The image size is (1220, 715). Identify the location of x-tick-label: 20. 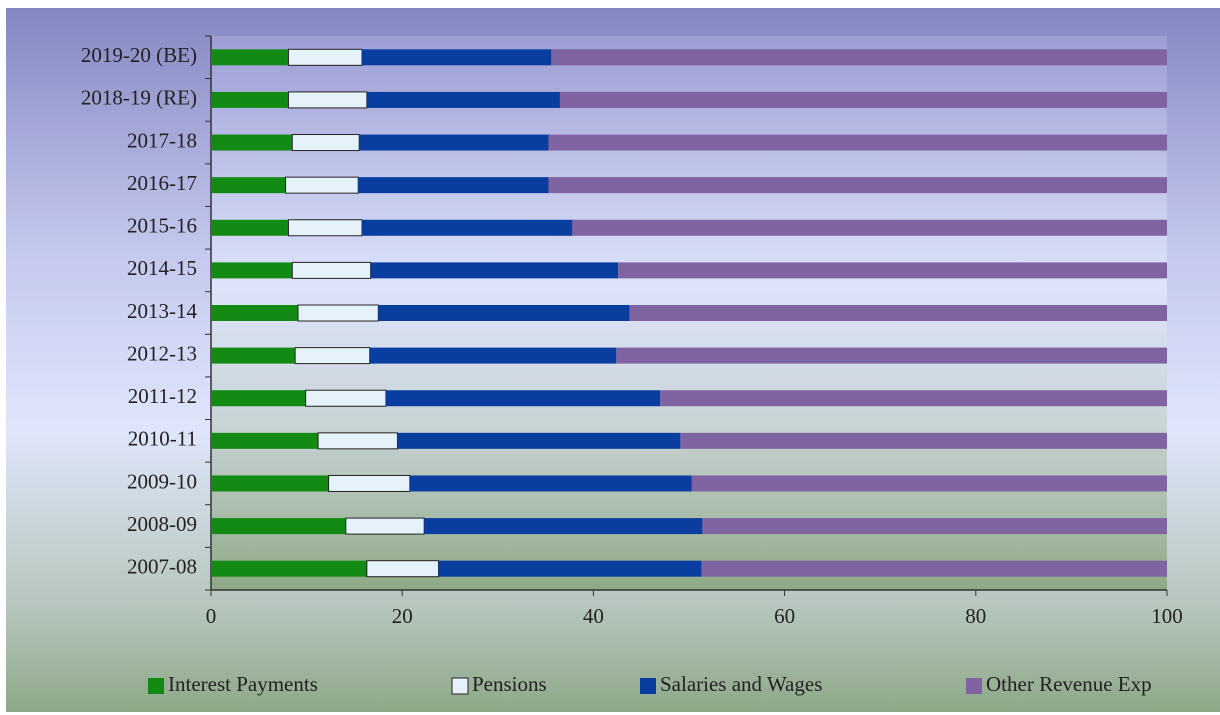
(402, 616).